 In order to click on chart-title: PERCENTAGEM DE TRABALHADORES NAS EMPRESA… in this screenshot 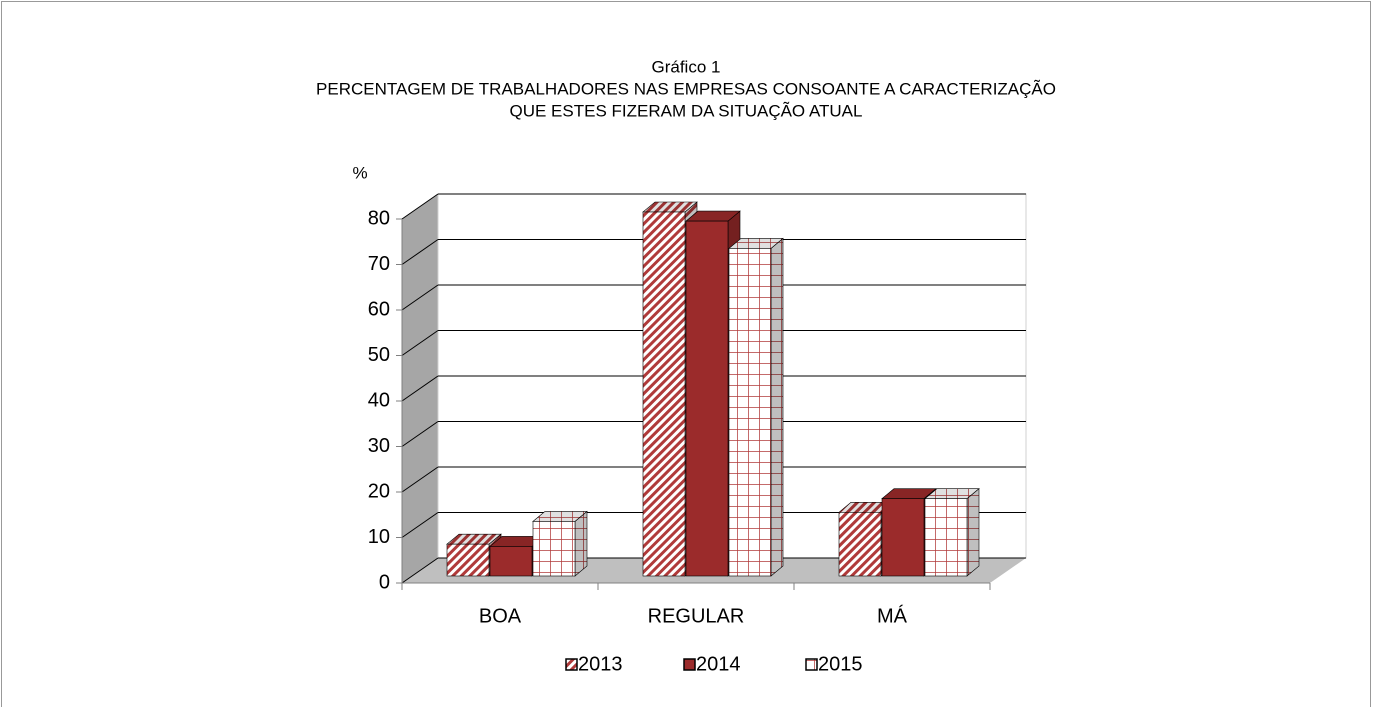, I will do `click(686, 88)`.